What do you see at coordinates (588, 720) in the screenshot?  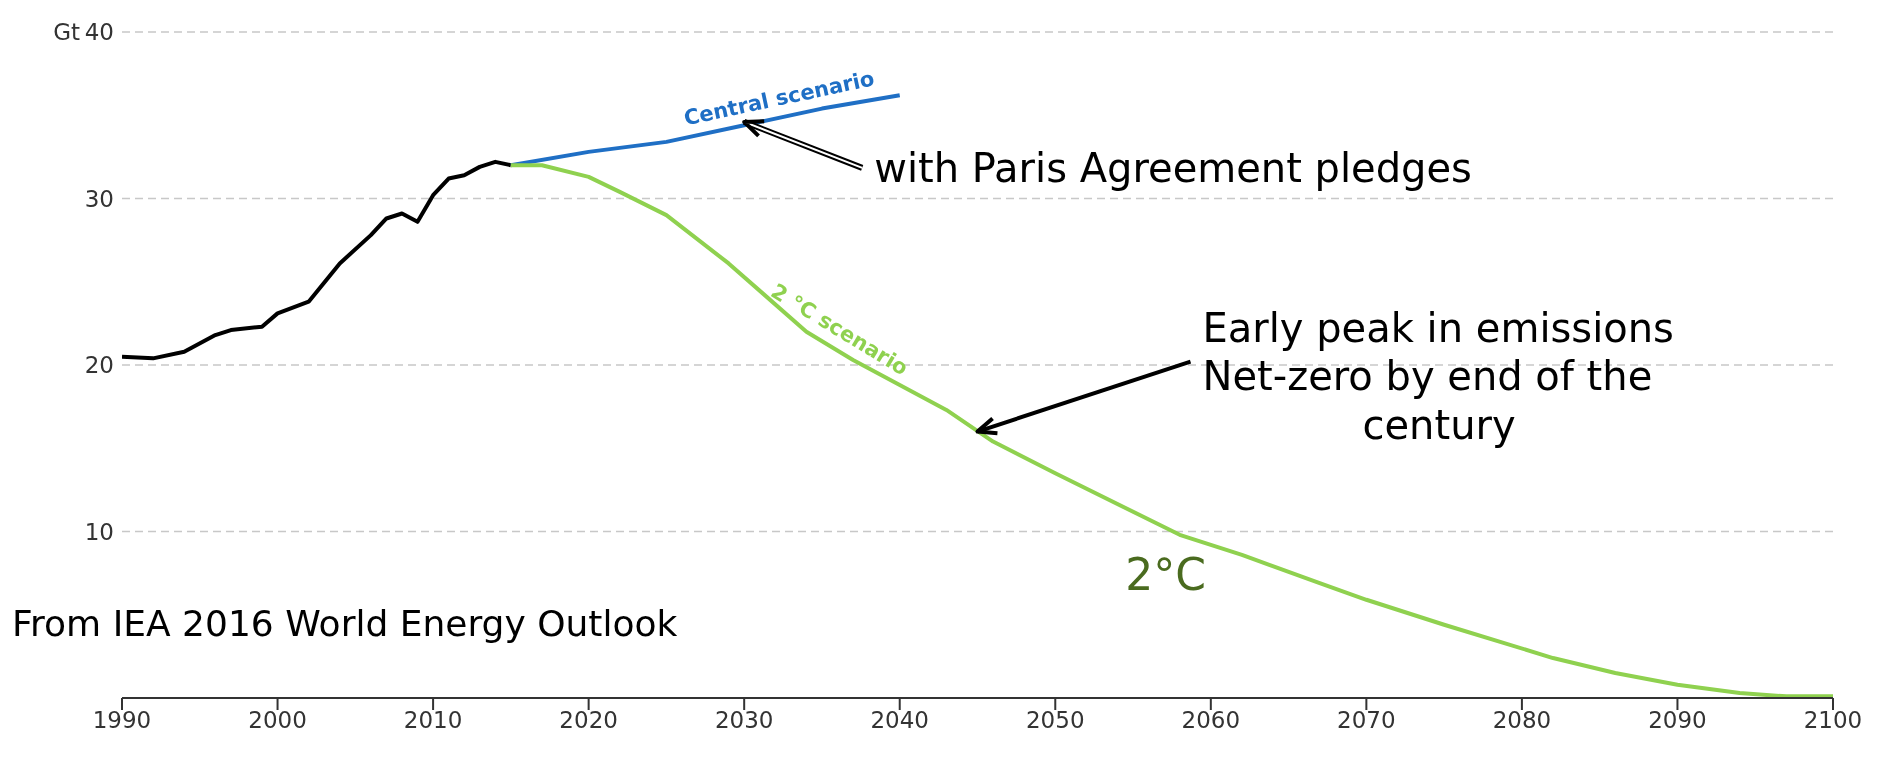 I see `x-tick-label: 2020` at bounding box center [588, 720].